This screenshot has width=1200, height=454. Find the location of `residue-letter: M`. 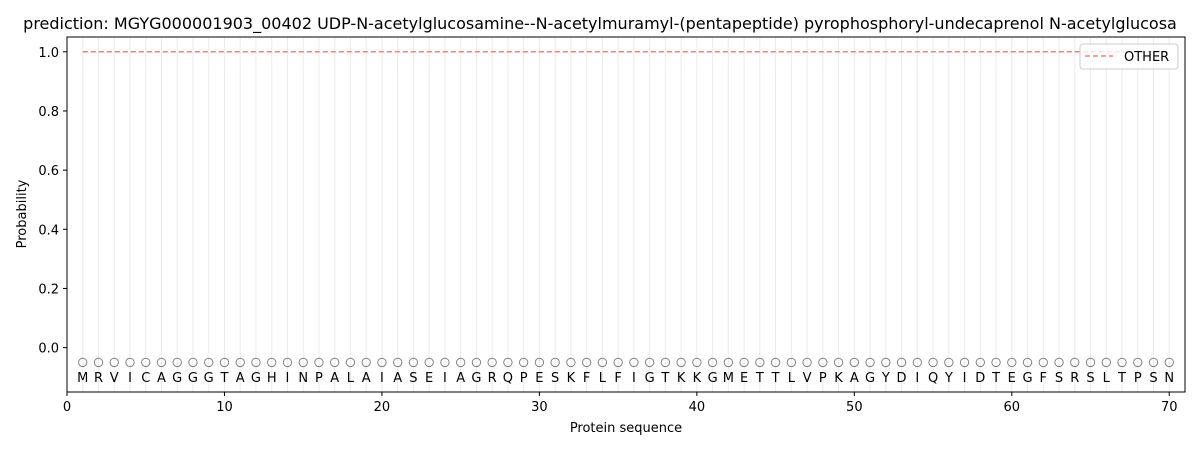

residue-letter: M is located at coordinates (82, 378).